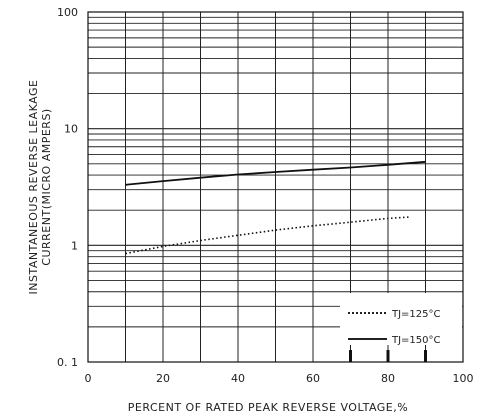 Image resolution: width=489 pixels, height=419 pixels. Describe the element at coordinates (268, 235) in the screenshot. I see `series-line-tj125` at that location.